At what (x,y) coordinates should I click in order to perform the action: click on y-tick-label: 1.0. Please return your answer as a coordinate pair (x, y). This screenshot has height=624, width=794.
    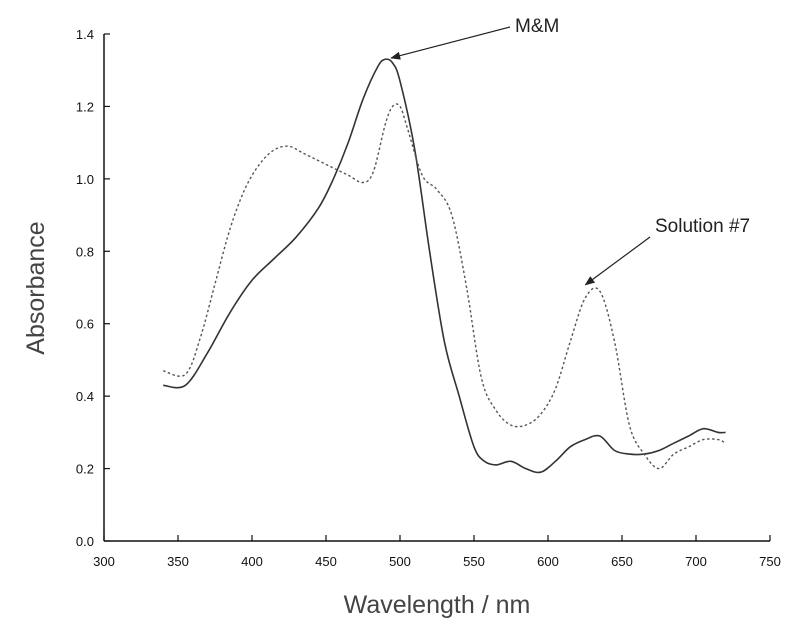
    Looking at the image, I should click on (85, 179).